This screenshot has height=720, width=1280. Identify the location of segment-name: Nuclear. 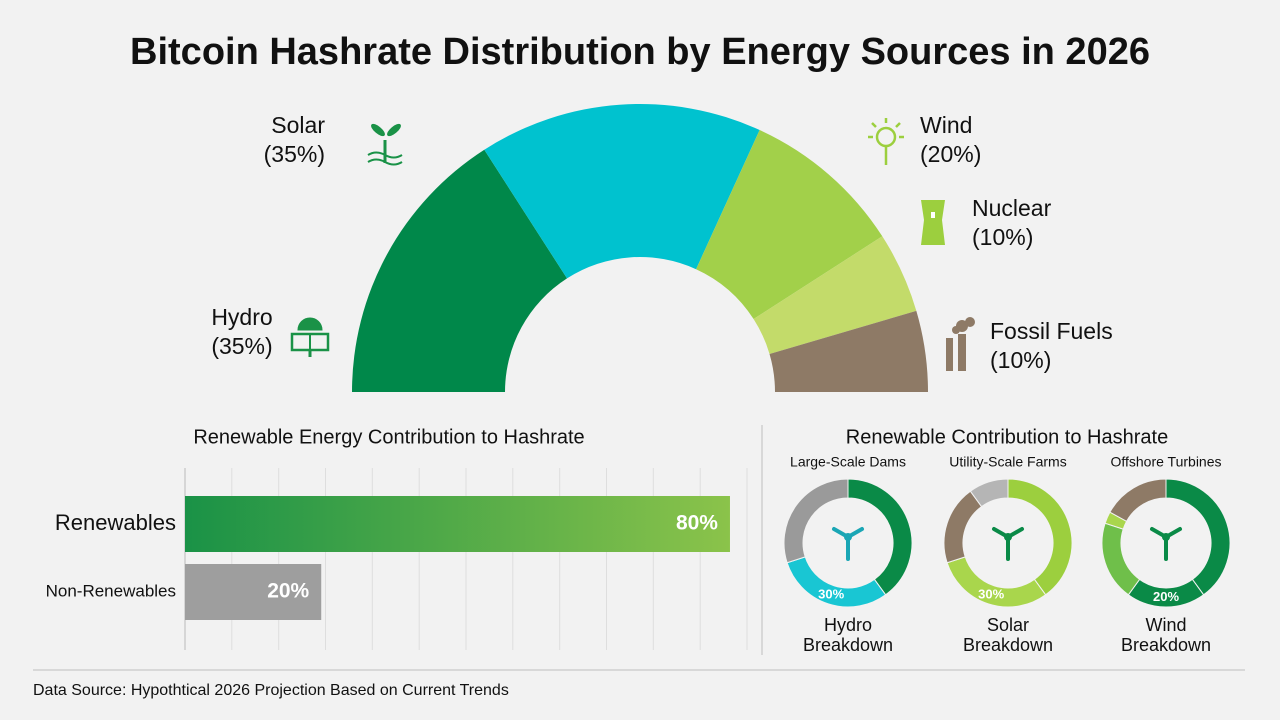
(1012, 208).